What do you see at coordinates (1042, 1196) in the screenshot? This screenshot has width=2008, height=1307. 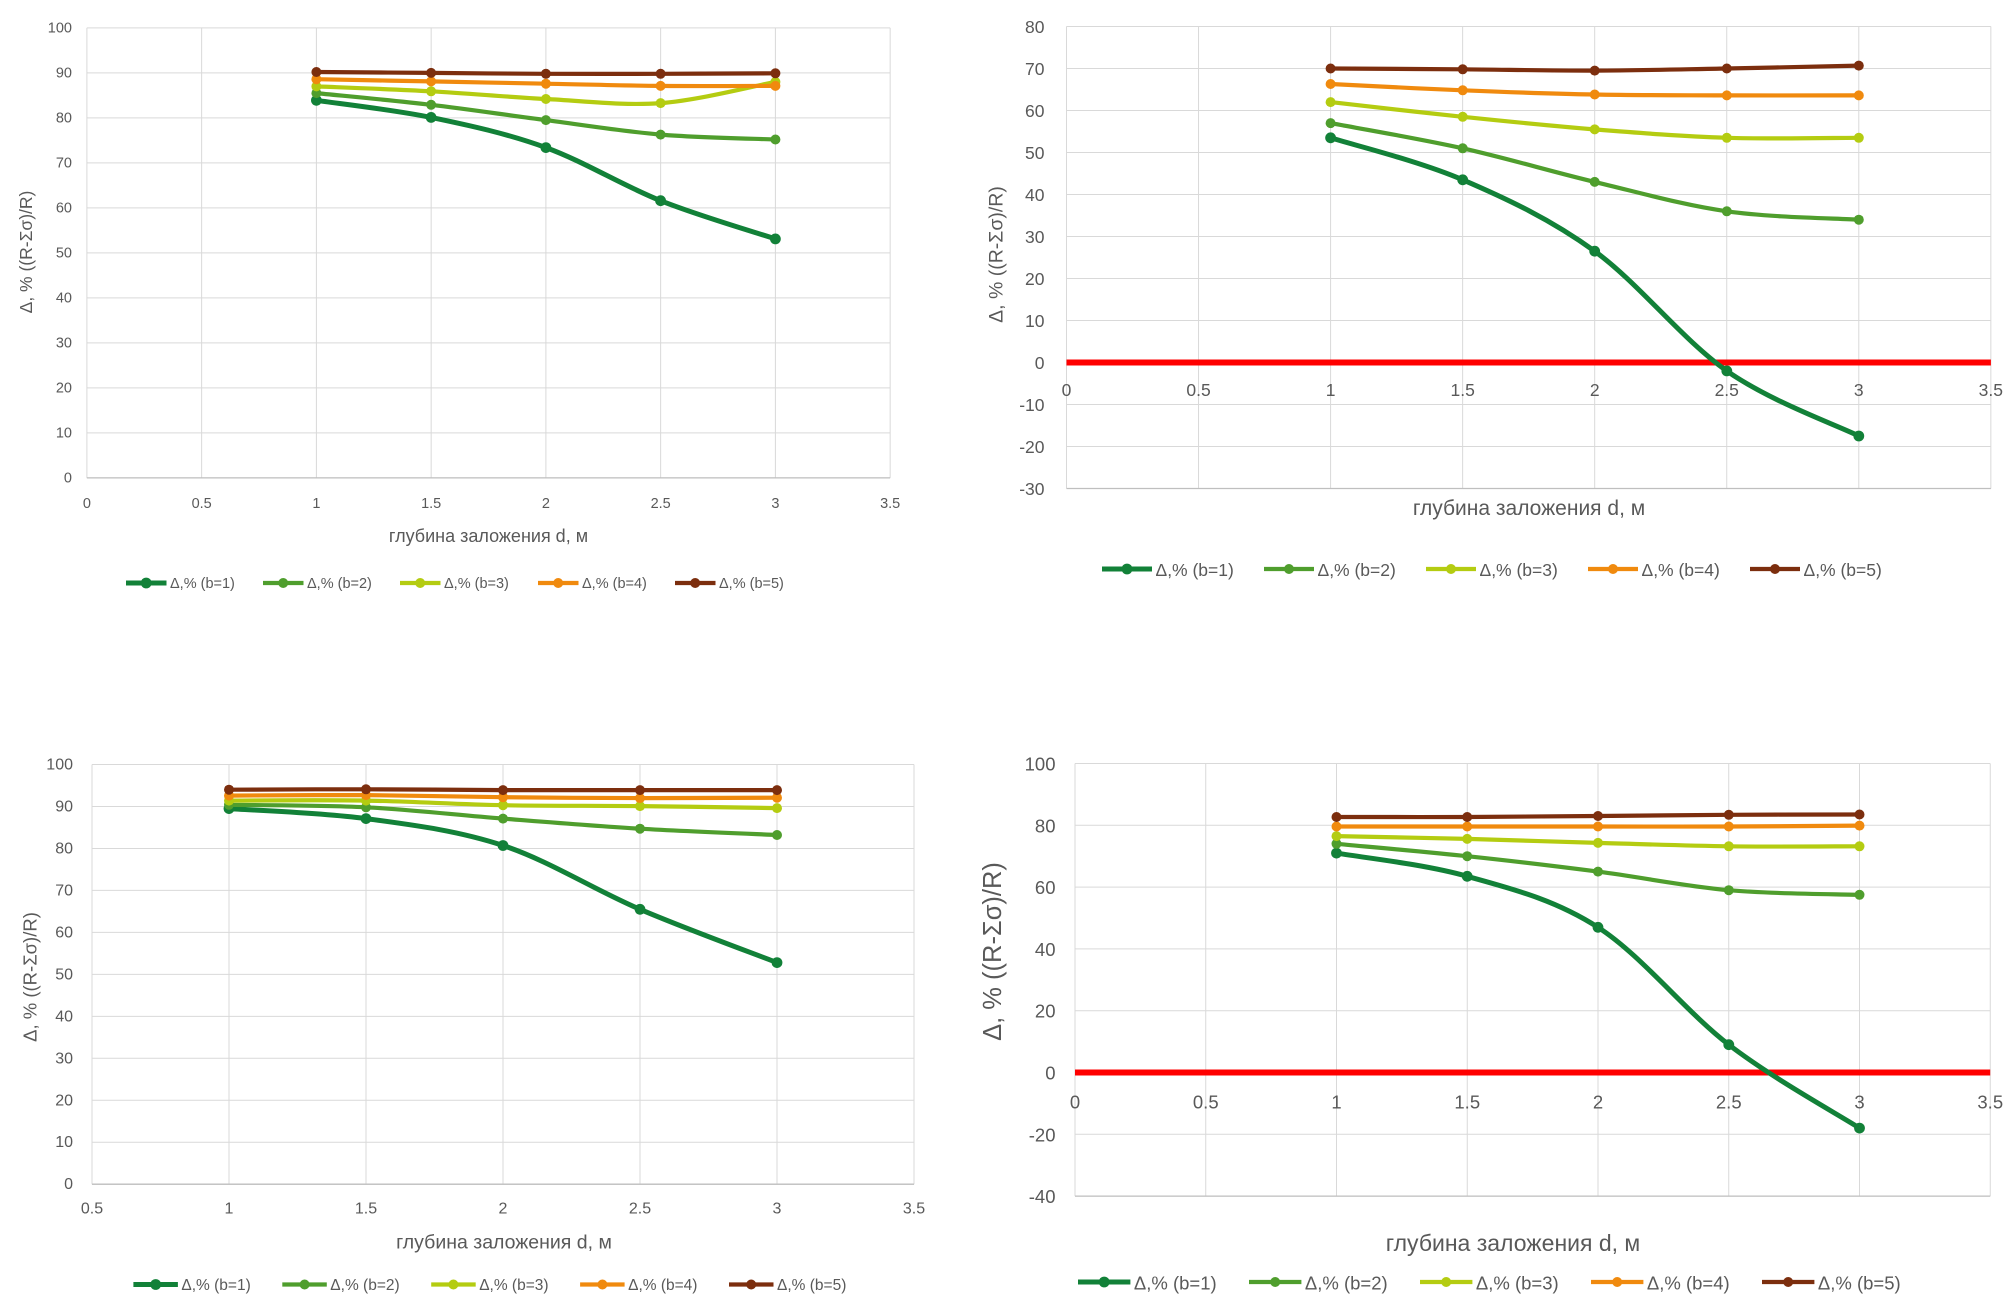 I see `svg-text: -40` at bounding box center [1042, 1196].